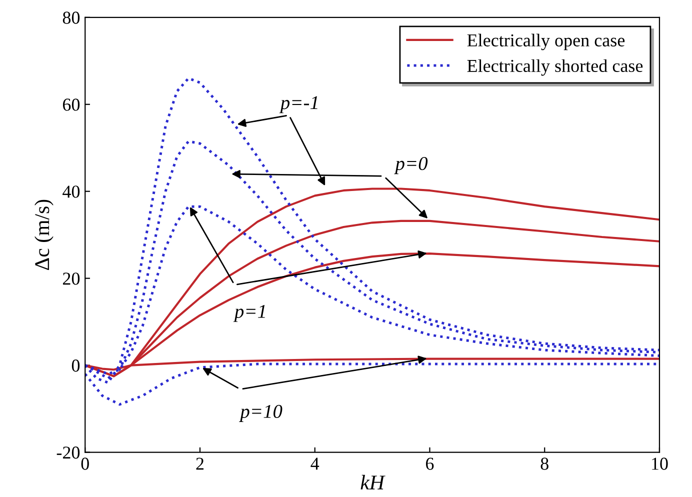  What do you see at coordinates (544, 464) in the screenshot?
I see `x-tick-label: 8` at bounding box center [544, 464].